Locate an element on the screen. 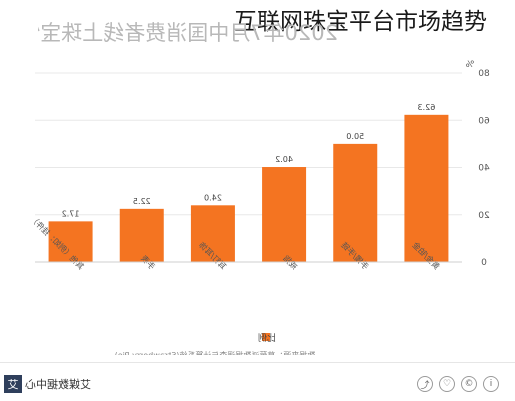 Image resolution: width=515 pixels, height=401 pixels. data-label: 24.0 is located at coordinates (213, 197).